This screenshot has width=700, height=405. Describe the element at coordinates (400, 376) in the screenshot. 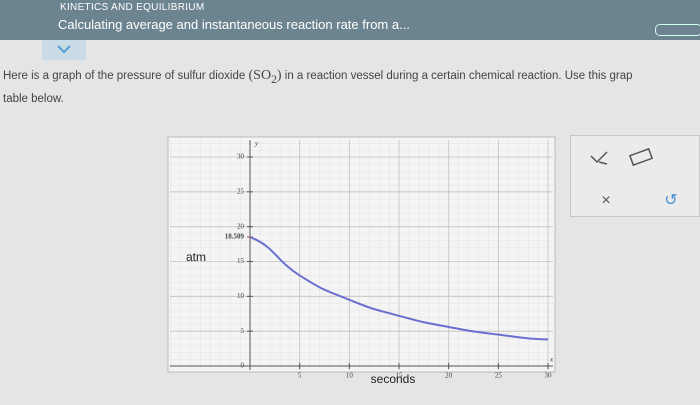

I see `x-tick-label: 15` at that location.